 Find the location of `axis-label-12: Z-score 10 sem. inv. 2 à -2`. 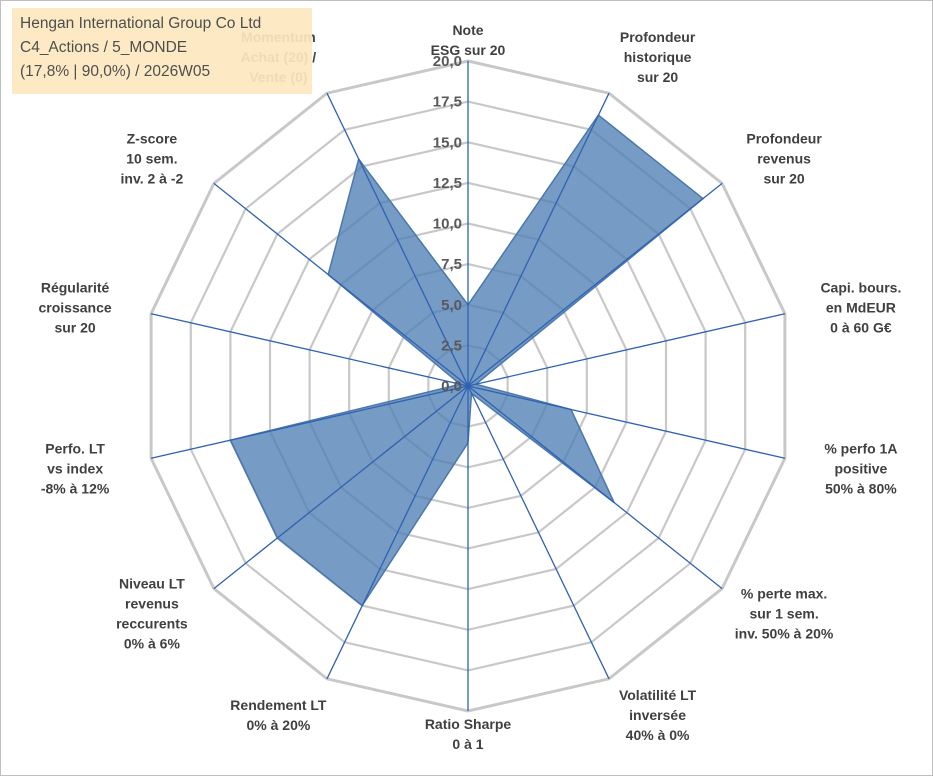

axis-label-12: Z-score 10 sem. inv. 2 à -2 is located at coordinates (152, 158).